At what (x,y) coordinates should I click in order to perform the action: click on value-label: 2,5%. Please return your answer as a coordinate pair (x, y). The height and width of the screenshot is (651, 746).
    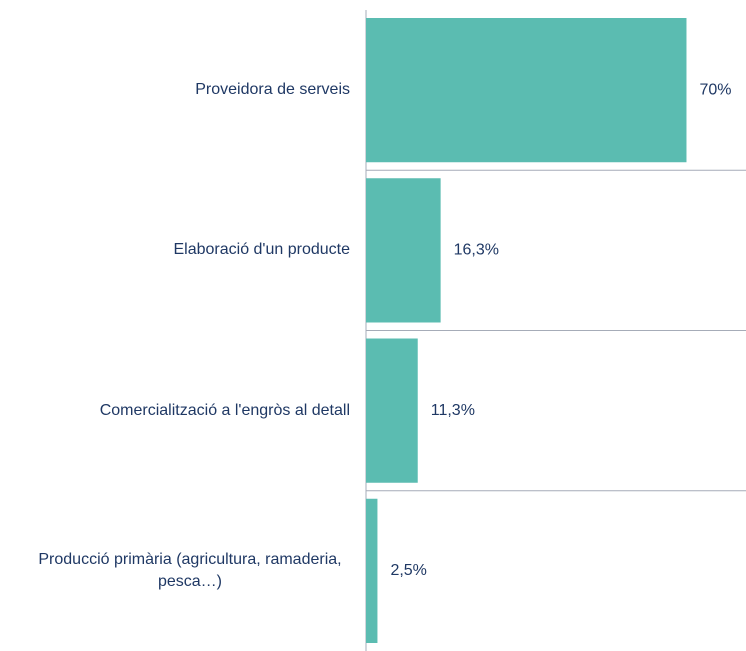
    Looking at the image, I should click on (408, 570).